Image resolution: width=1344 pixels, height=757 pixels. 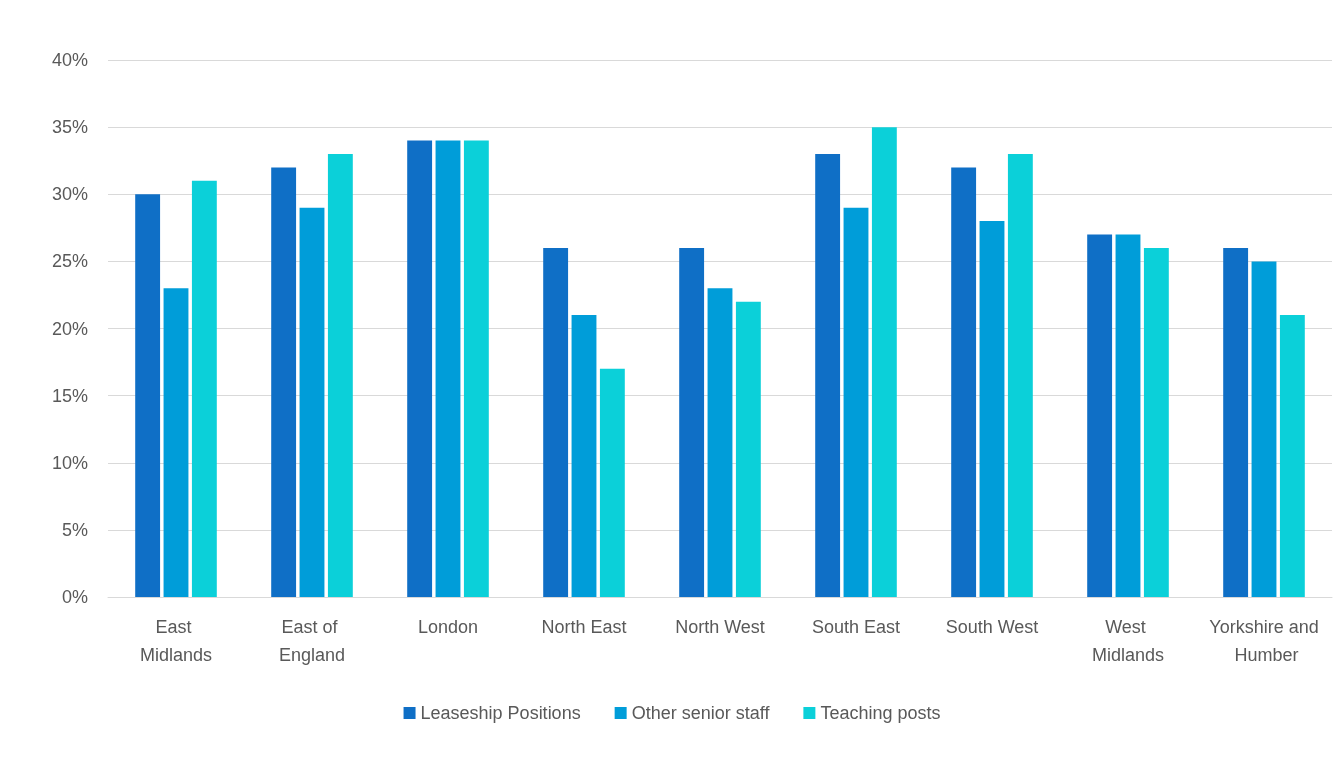 What do you see at coordinates (1128, 641) in the screenshot?
I see `x-tick-label: West Midlands` at bounding box center [1128, 641].